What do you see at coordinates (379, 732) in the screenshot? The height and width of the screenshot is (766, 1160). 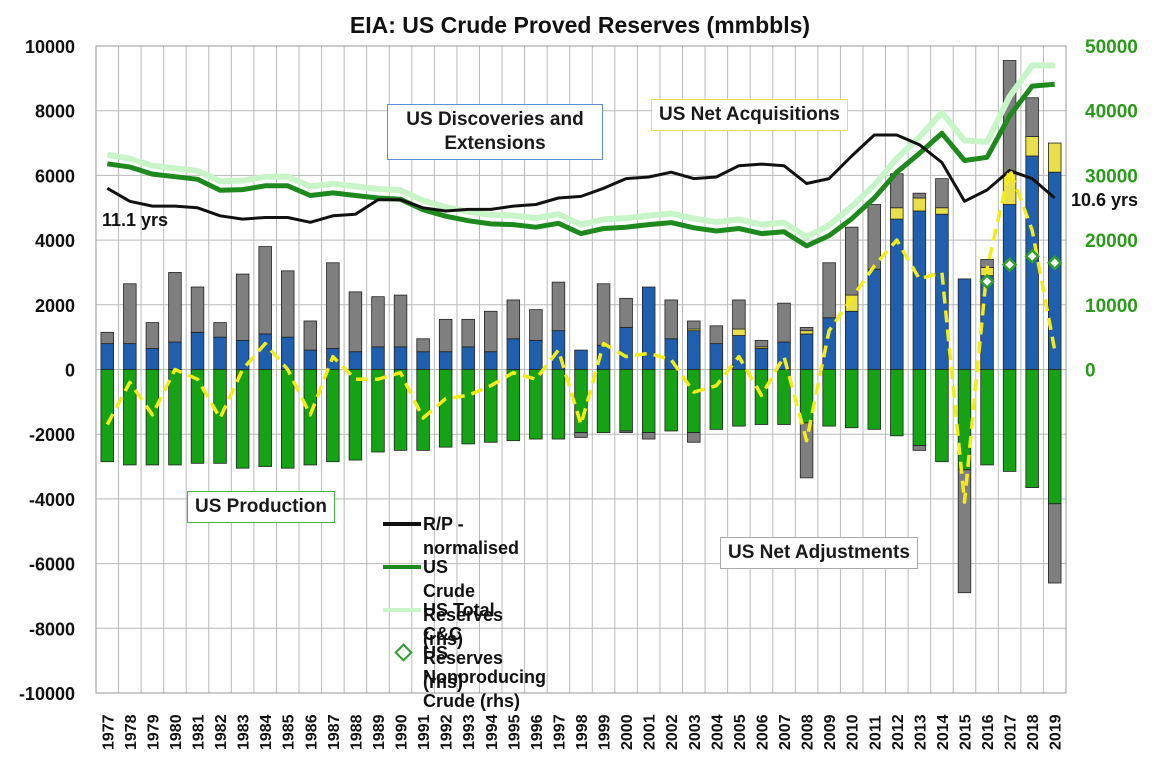 I see `x-tick-label: 1989` at bounding box center [379, 732].